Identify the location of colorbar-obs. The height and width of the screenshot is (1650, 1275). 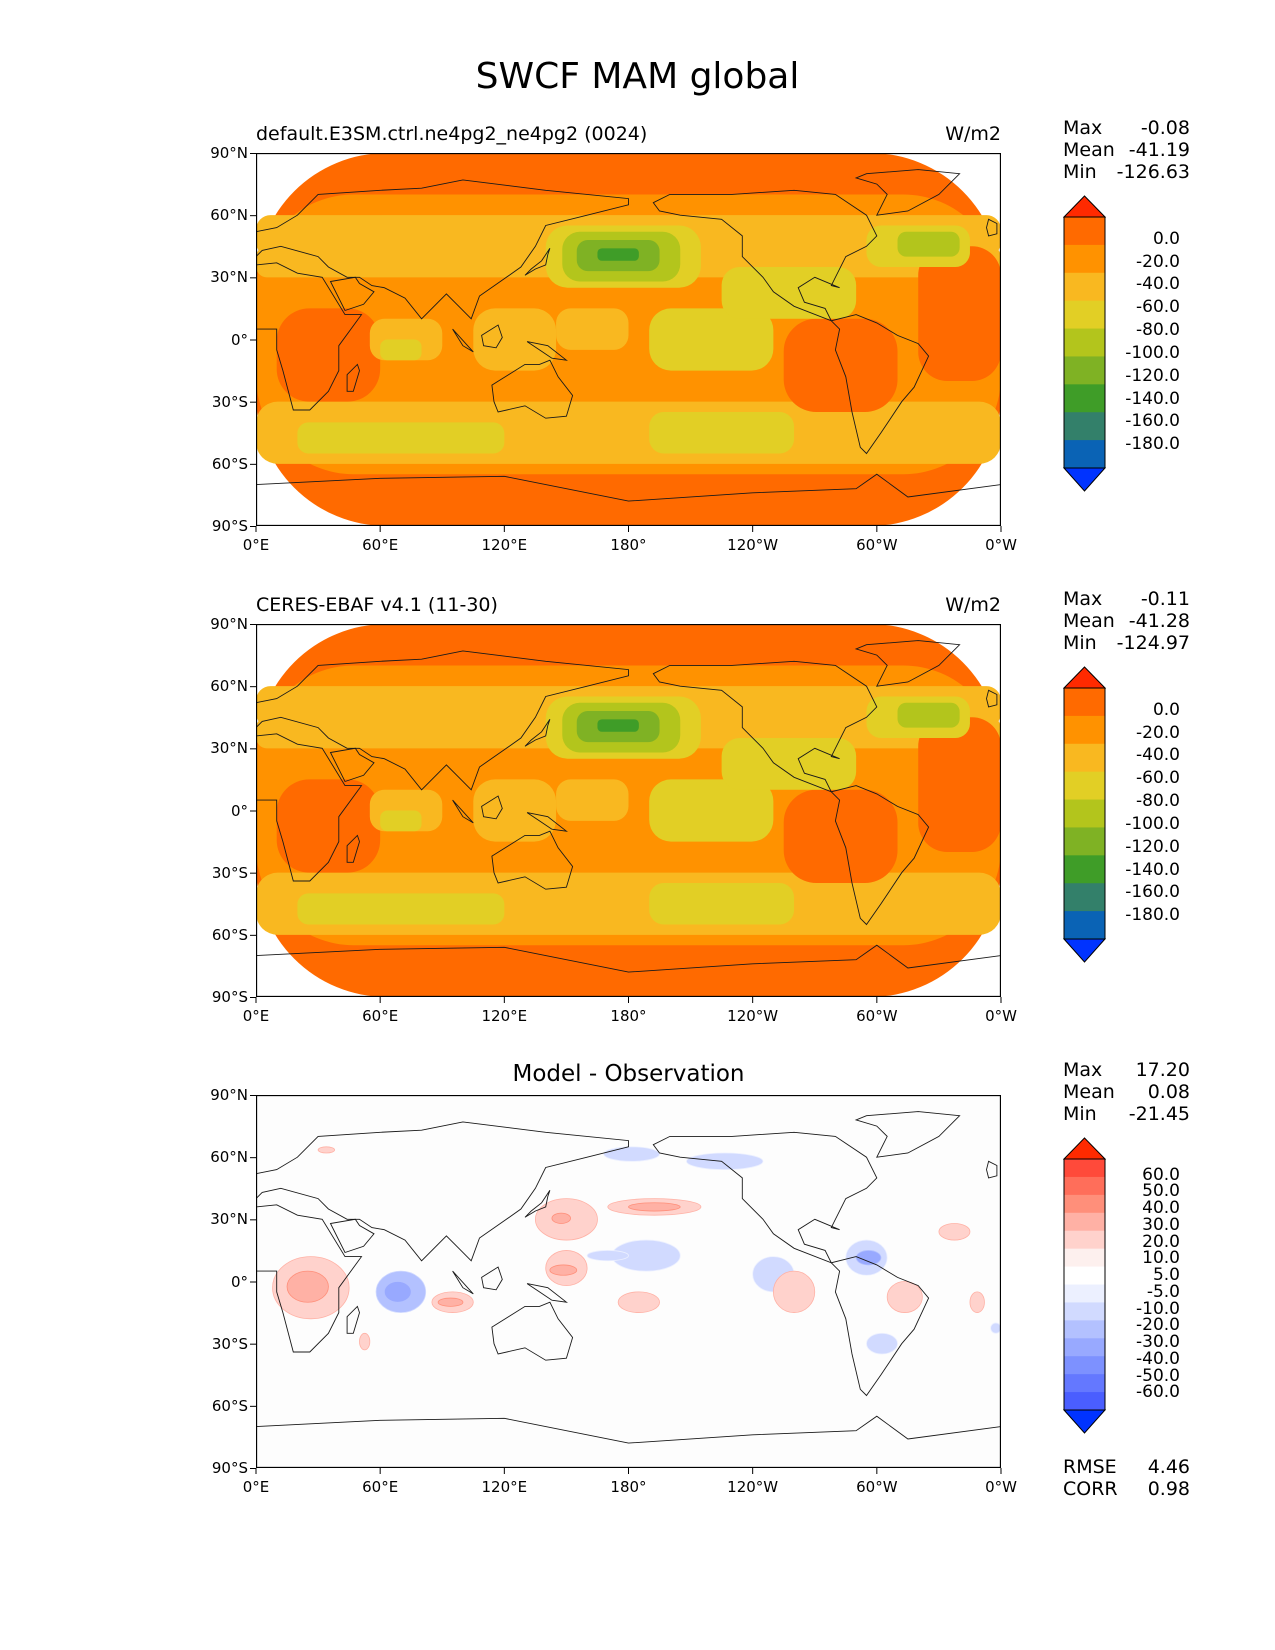
(1084, 814).